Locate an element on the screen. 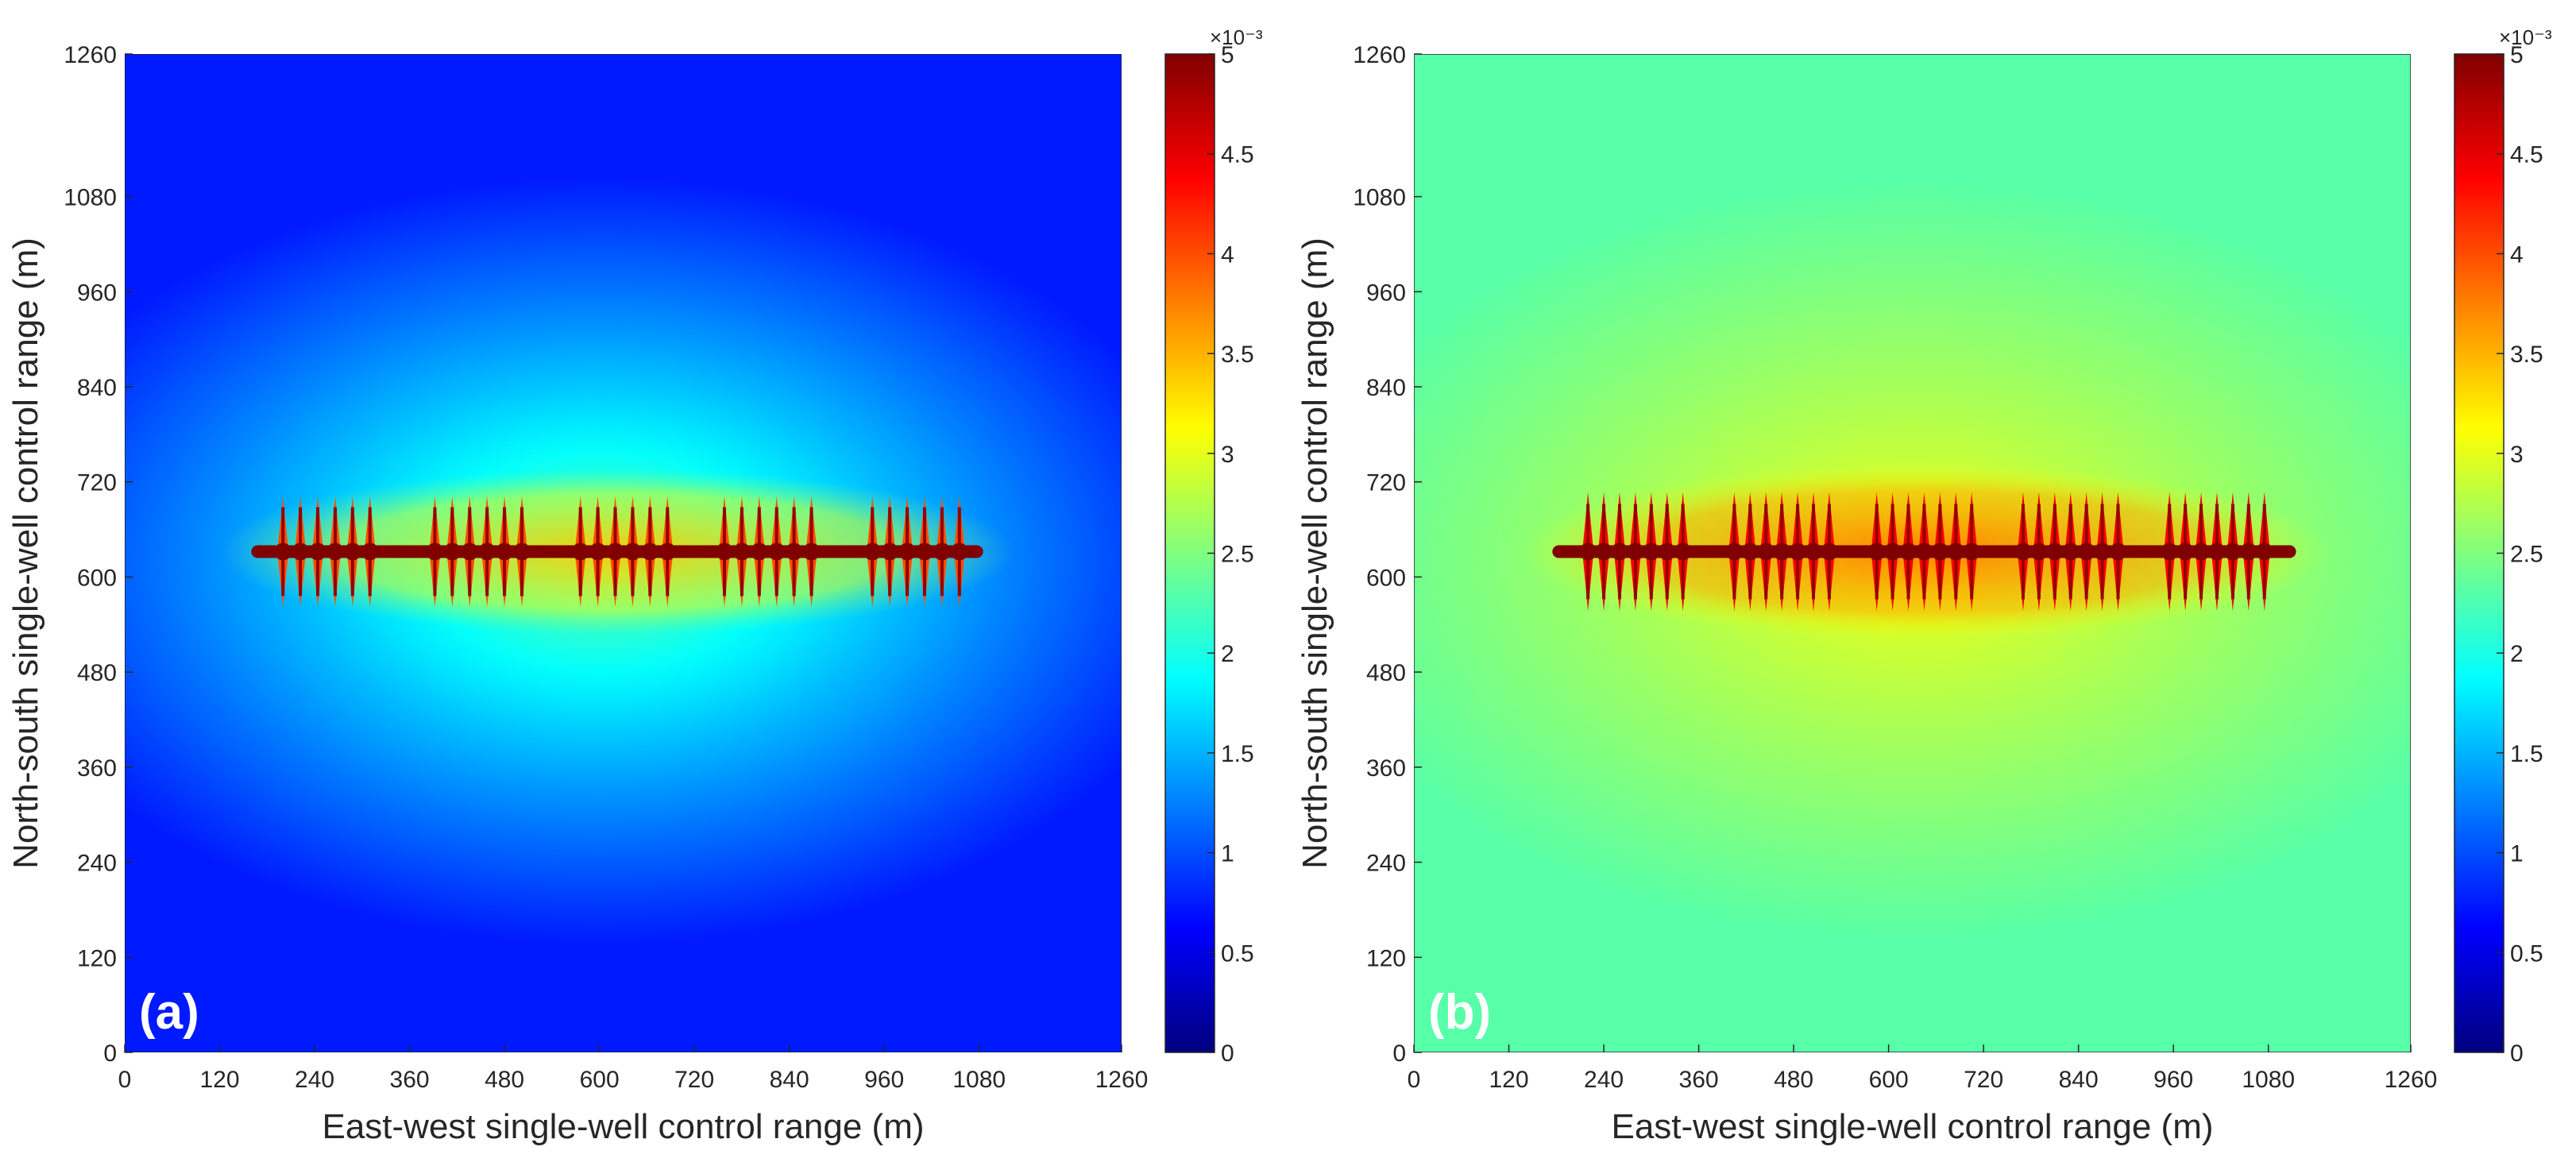 This screenshot has height=1162, width=2576. colorbar-ticks-b: 0 0.5 1 1.5 2 2.5 3 3.5 4 4.5 5 is located at coordinates (2520, 554).